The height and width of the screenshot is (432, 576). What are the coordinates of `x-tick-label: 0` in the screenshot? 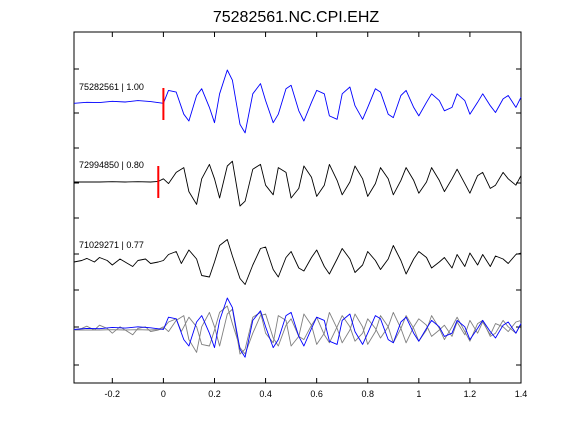 It's located at (163, 394).